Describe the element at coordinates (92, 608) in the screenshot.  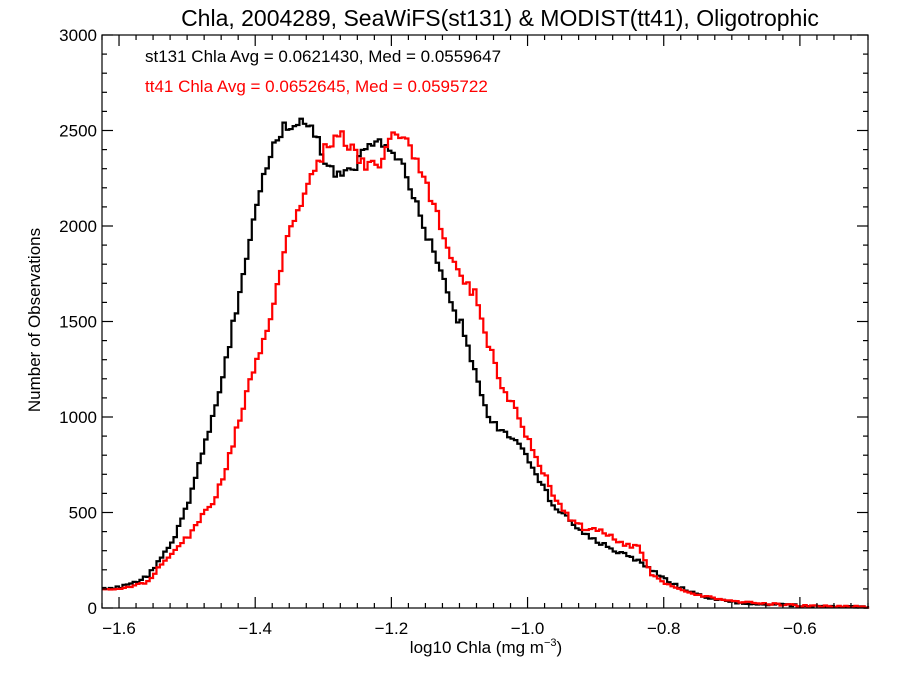
I see `y-tick-label: 0` at that location.